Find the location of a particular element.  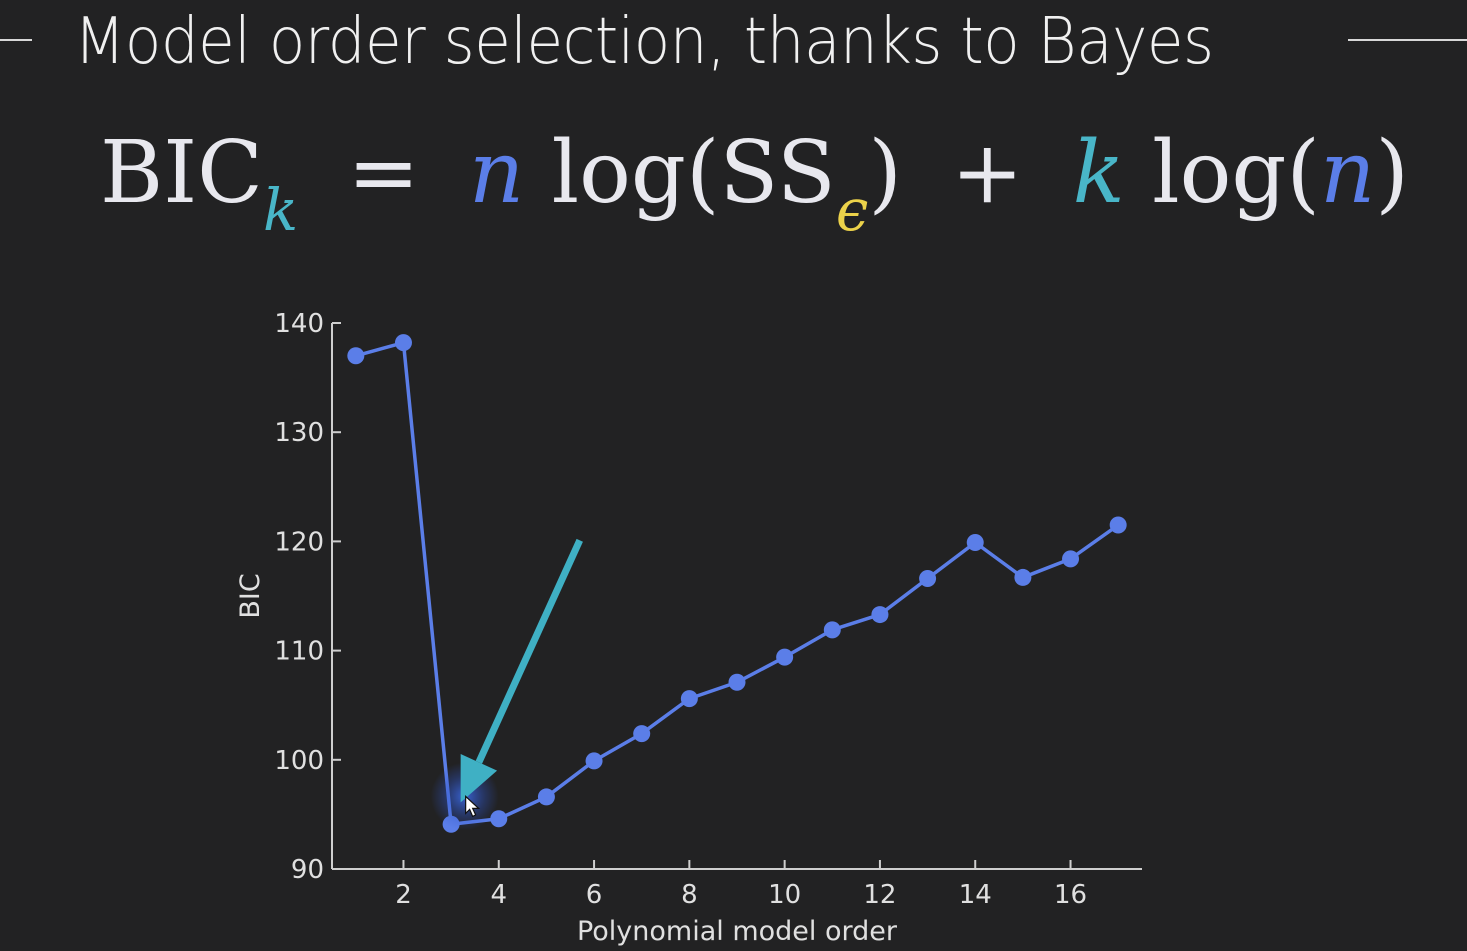

formula-epsilon: ϵ is located at coordinates (852, 210).